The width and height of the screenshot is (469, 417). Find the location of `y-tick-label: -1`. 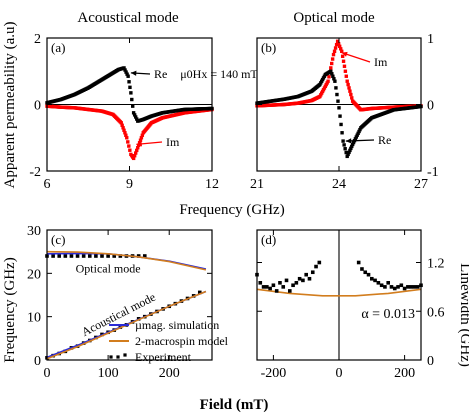

y-tick-label: -1 is located at coordinates (433, 172).